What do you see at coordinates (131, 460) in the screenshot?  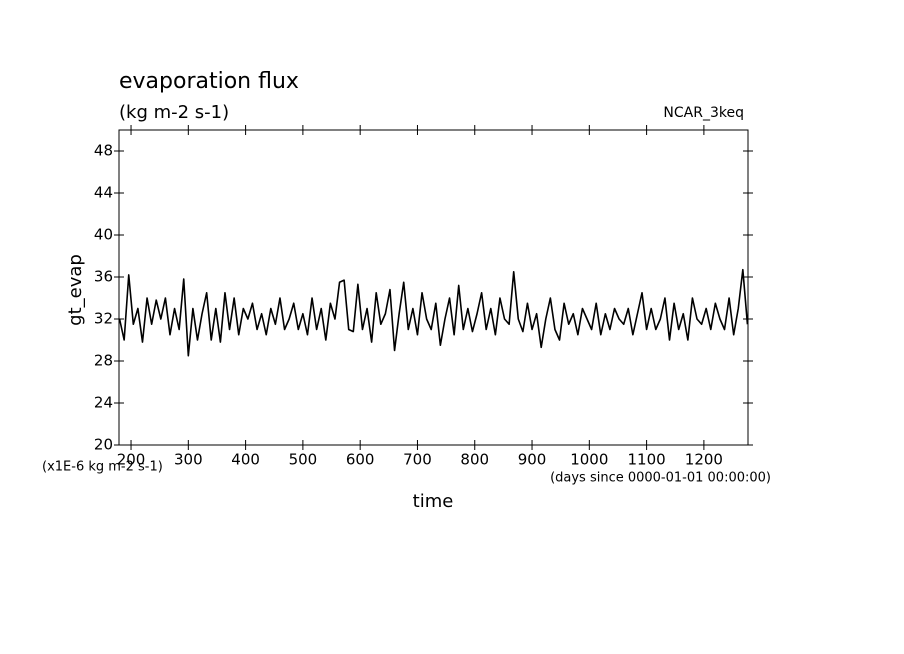 I see `x-tick-label: 200` at bounding box center [131, 460].